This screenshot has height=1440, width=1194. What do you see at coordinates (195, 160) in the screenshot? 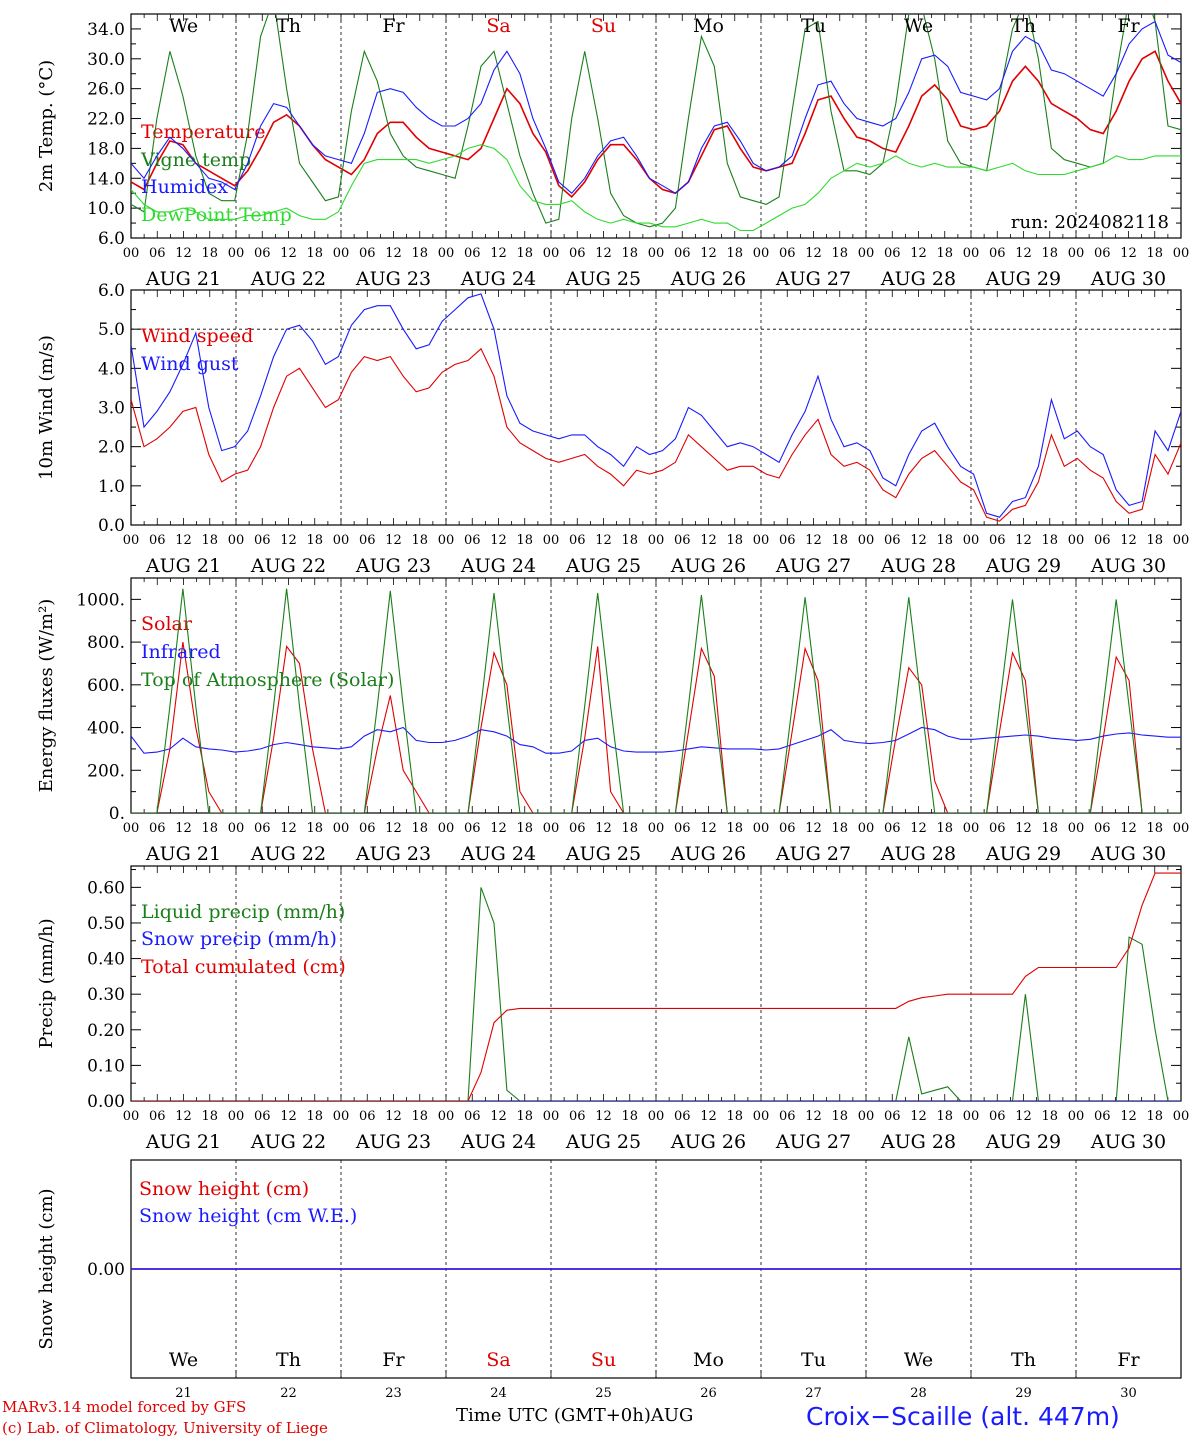
I see `legend-entry: Vigne temp` at bounding box center [195, 160].